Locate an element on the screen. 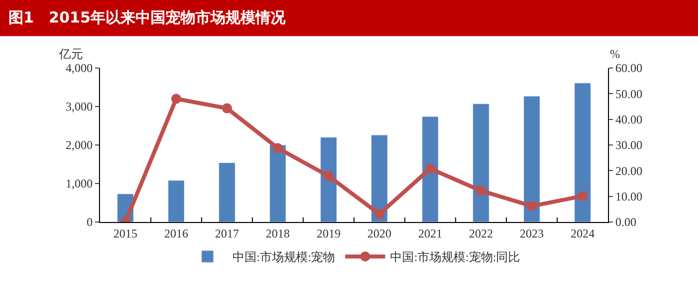 The width and height of the screenshot is (698, 283). y-tick-label: 1,000 is located at coordinates (79, 183).